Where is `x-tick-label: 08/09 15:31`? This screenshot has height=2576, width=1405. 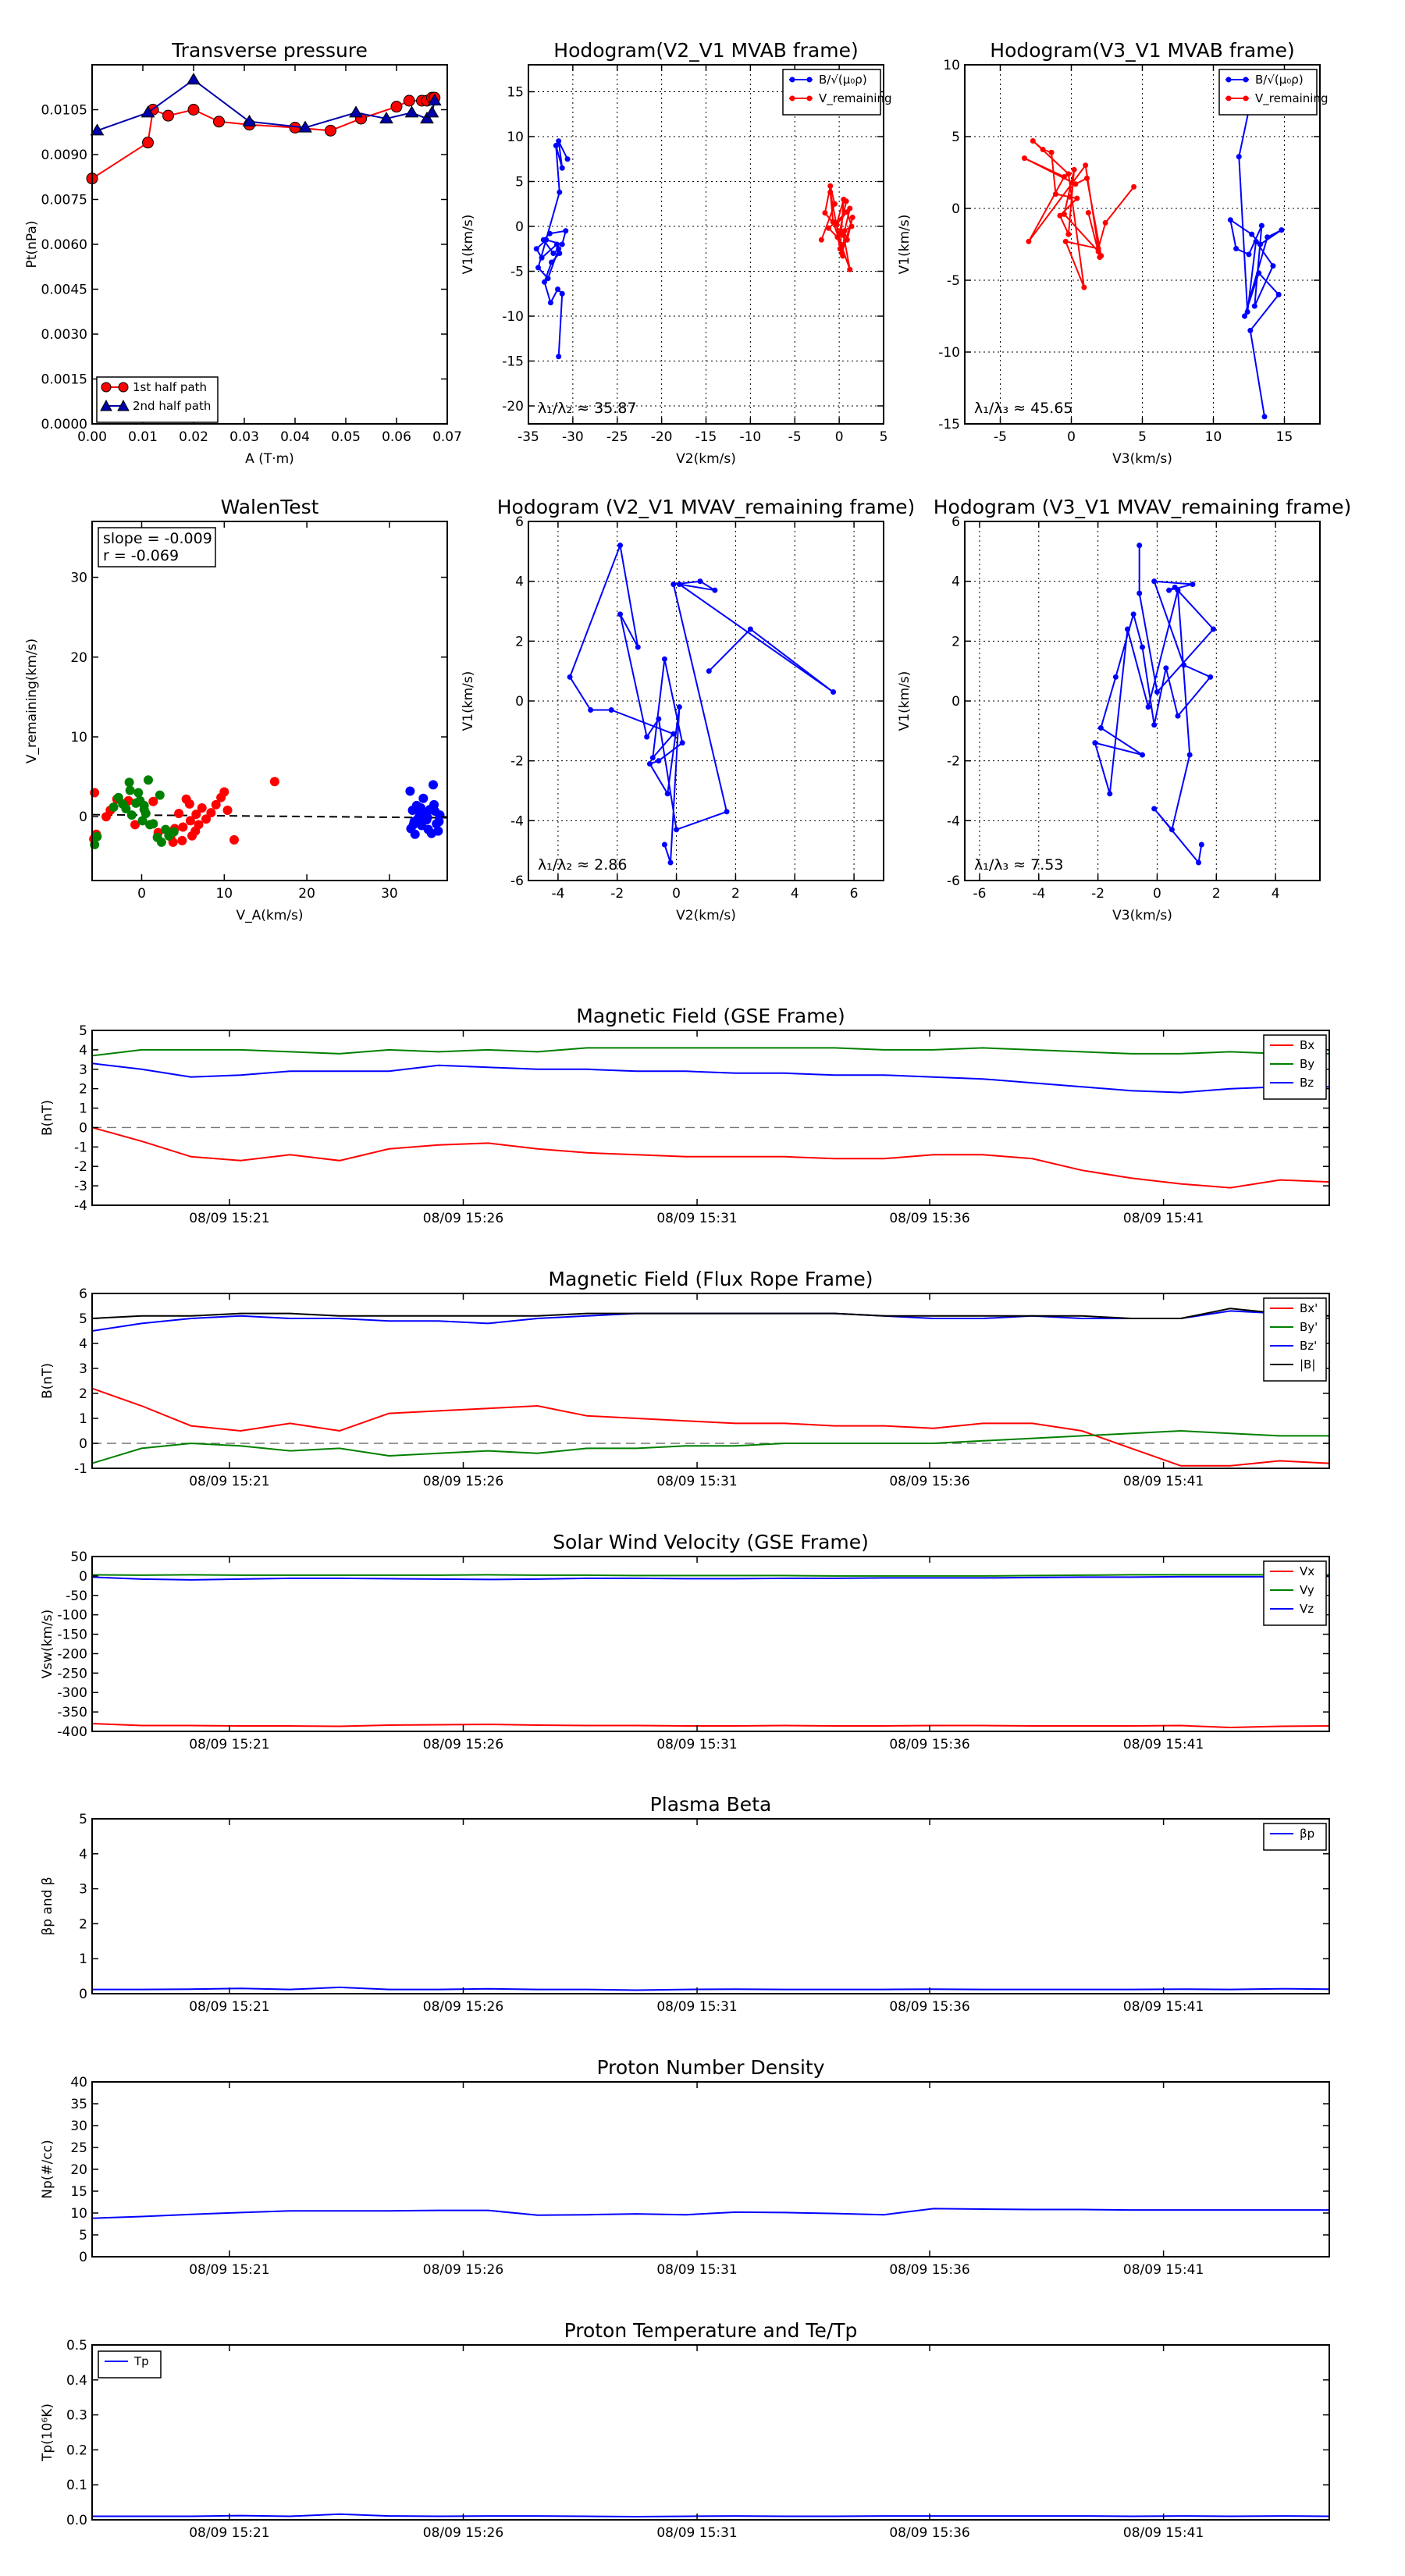
x-tick-label: 08/09 15:31 is located at coordinates (696, 1744).